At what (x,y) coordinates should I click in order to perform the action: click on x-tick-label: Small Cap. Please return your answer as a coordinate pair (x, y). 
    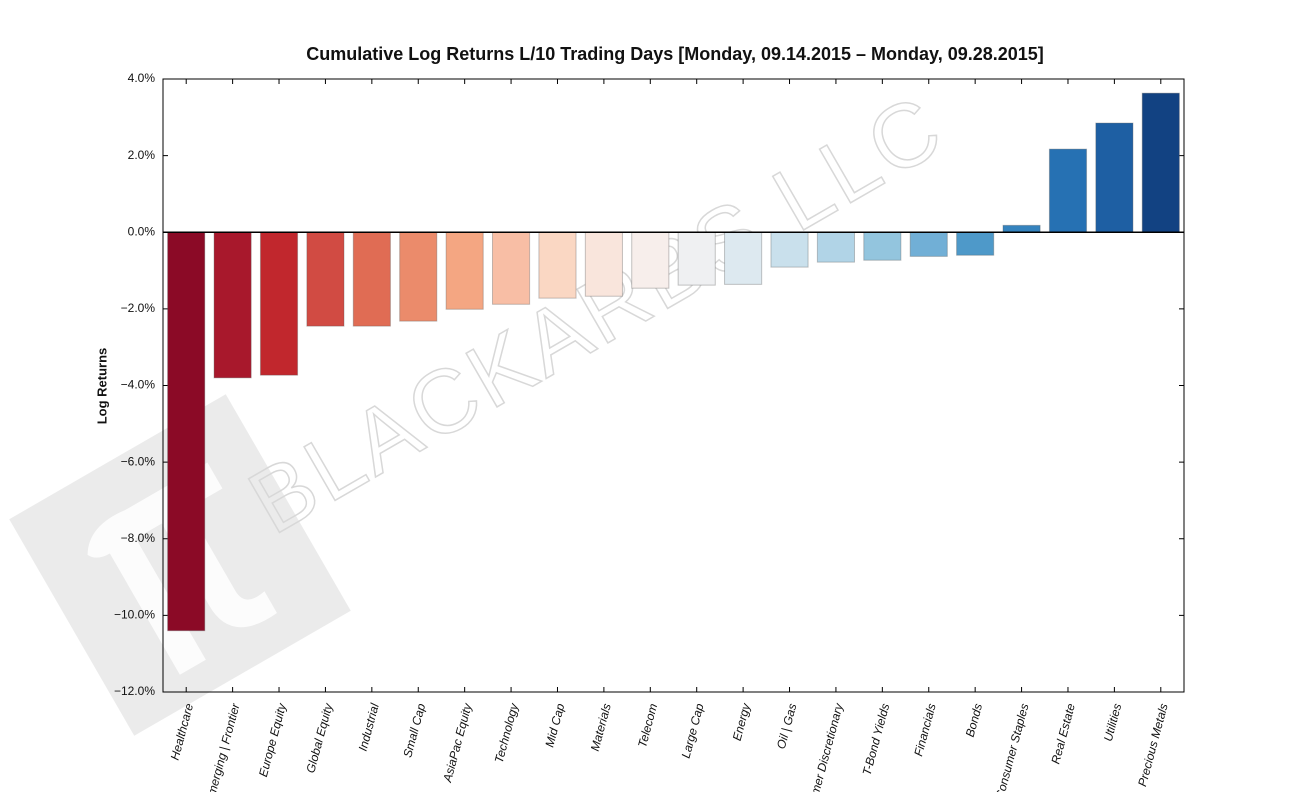
    Looking at the image, I should click on (414, 730).